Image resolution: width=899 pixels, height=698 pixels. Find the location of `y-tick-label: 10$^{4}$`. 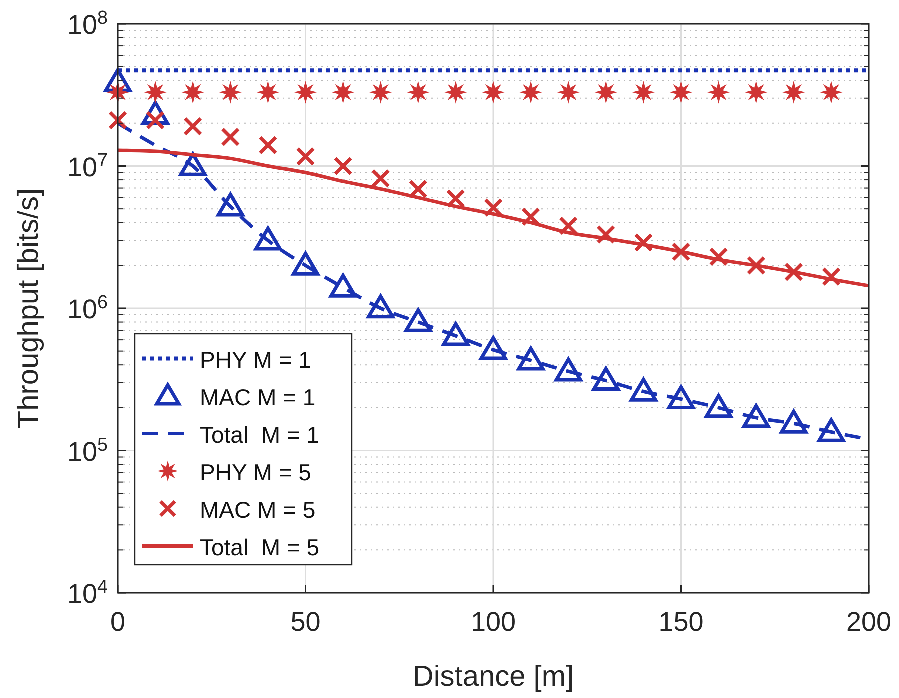

y-tick-label: 10$^{4}$ is located at coordinates (87, 592).